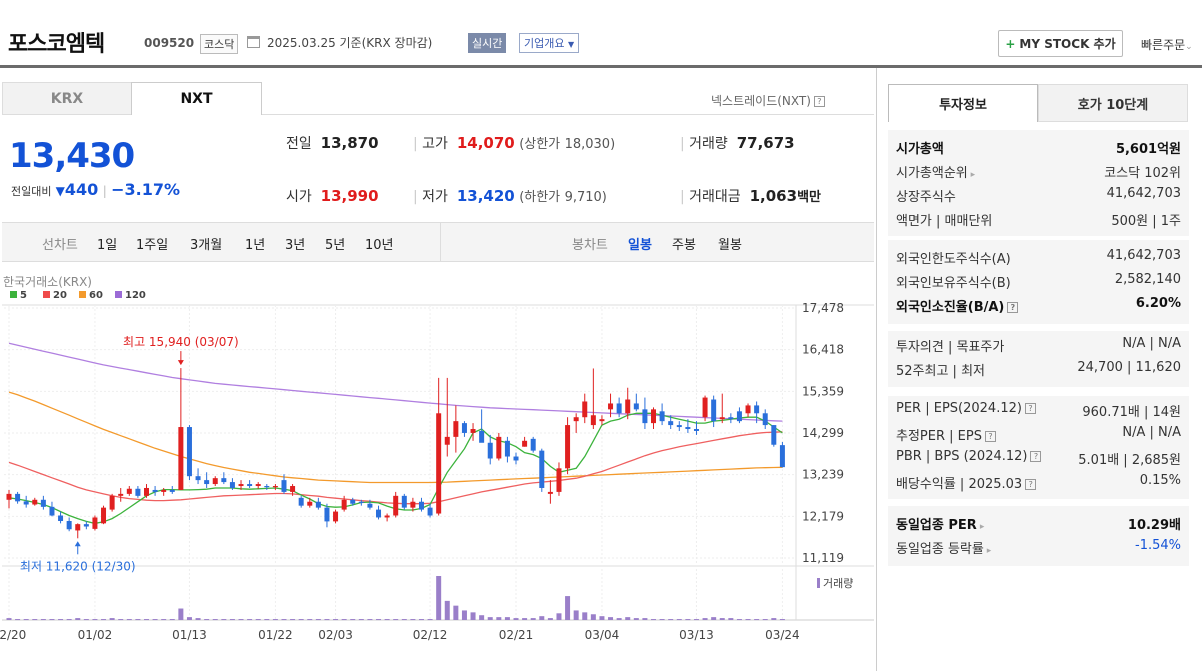 This screenshot has height=671, width=1202. Describe the element at coordinates (761, 101) in the screenshot. I see `nxt-link-label: 넥스트레이드(NXT)` at that location.